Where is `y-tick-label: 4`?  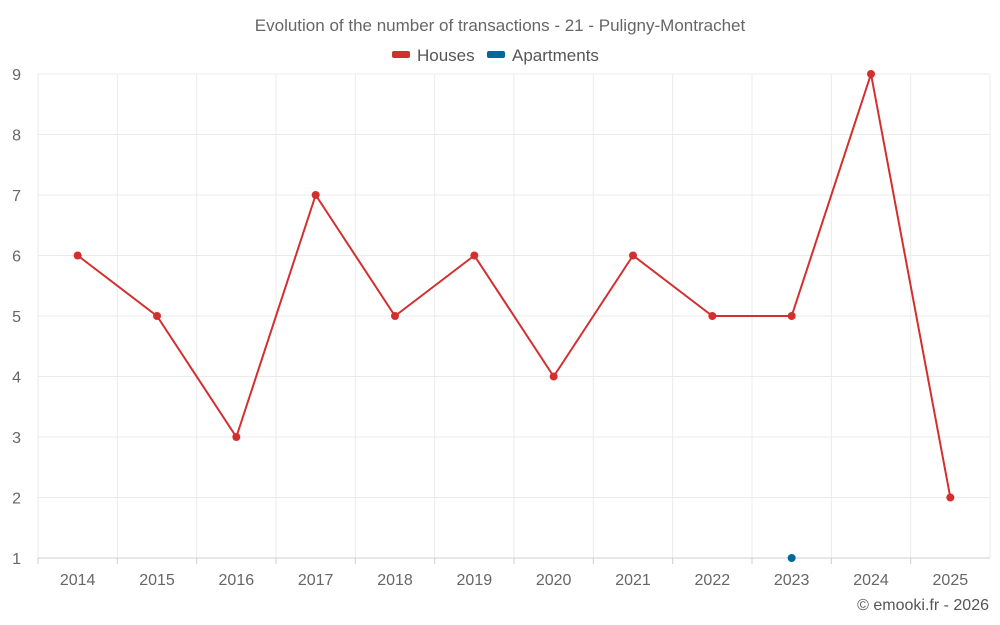
y-tick-label: 4 is located at coordinates (16, 378).